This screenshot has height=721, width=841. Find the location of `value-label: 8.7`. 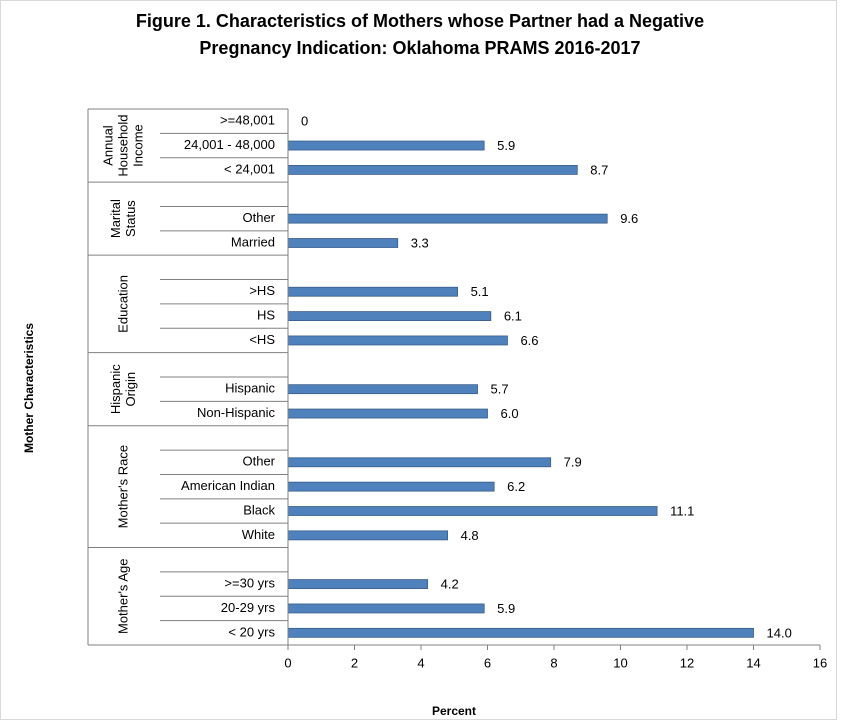

value-label: 8.7 is located at coordinates (599, 169).